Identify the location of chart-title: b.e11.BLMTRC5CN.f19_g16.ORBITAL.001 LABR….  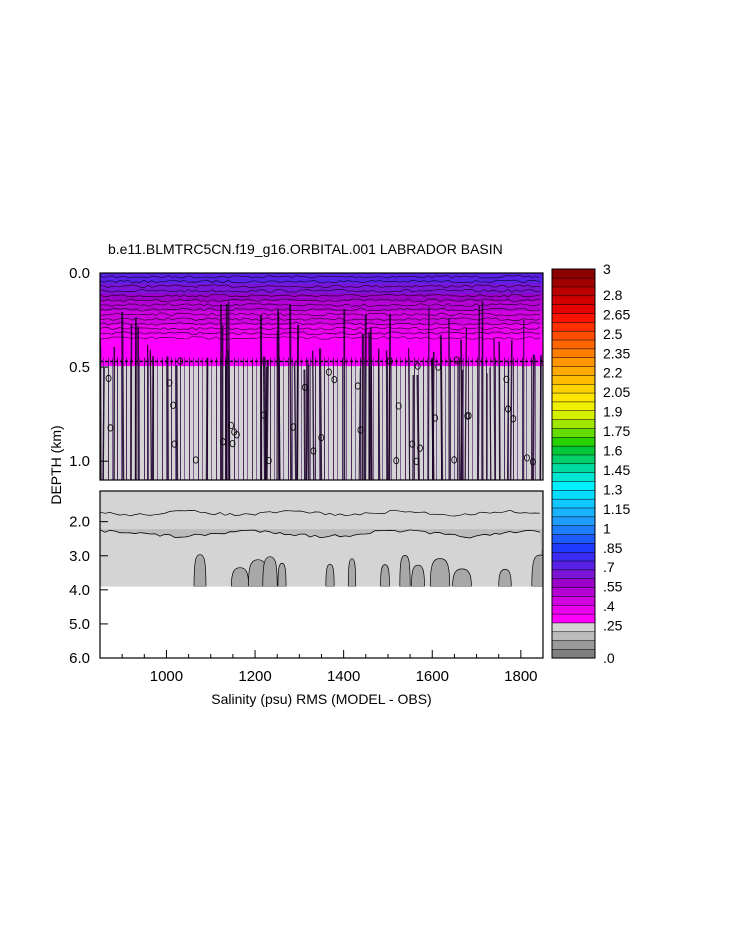
(305, 249).